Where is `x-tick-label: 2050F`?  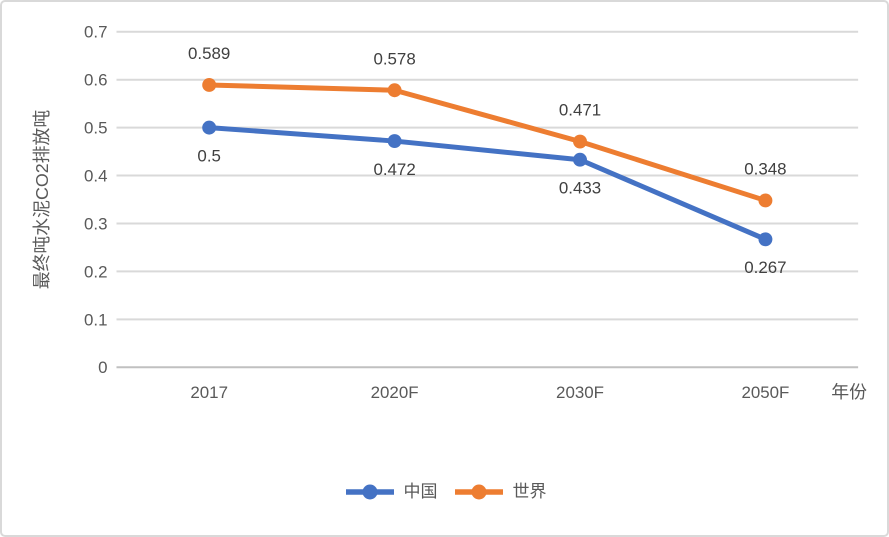 x-tick-label: 2050F is located at coordinates (765, 392).